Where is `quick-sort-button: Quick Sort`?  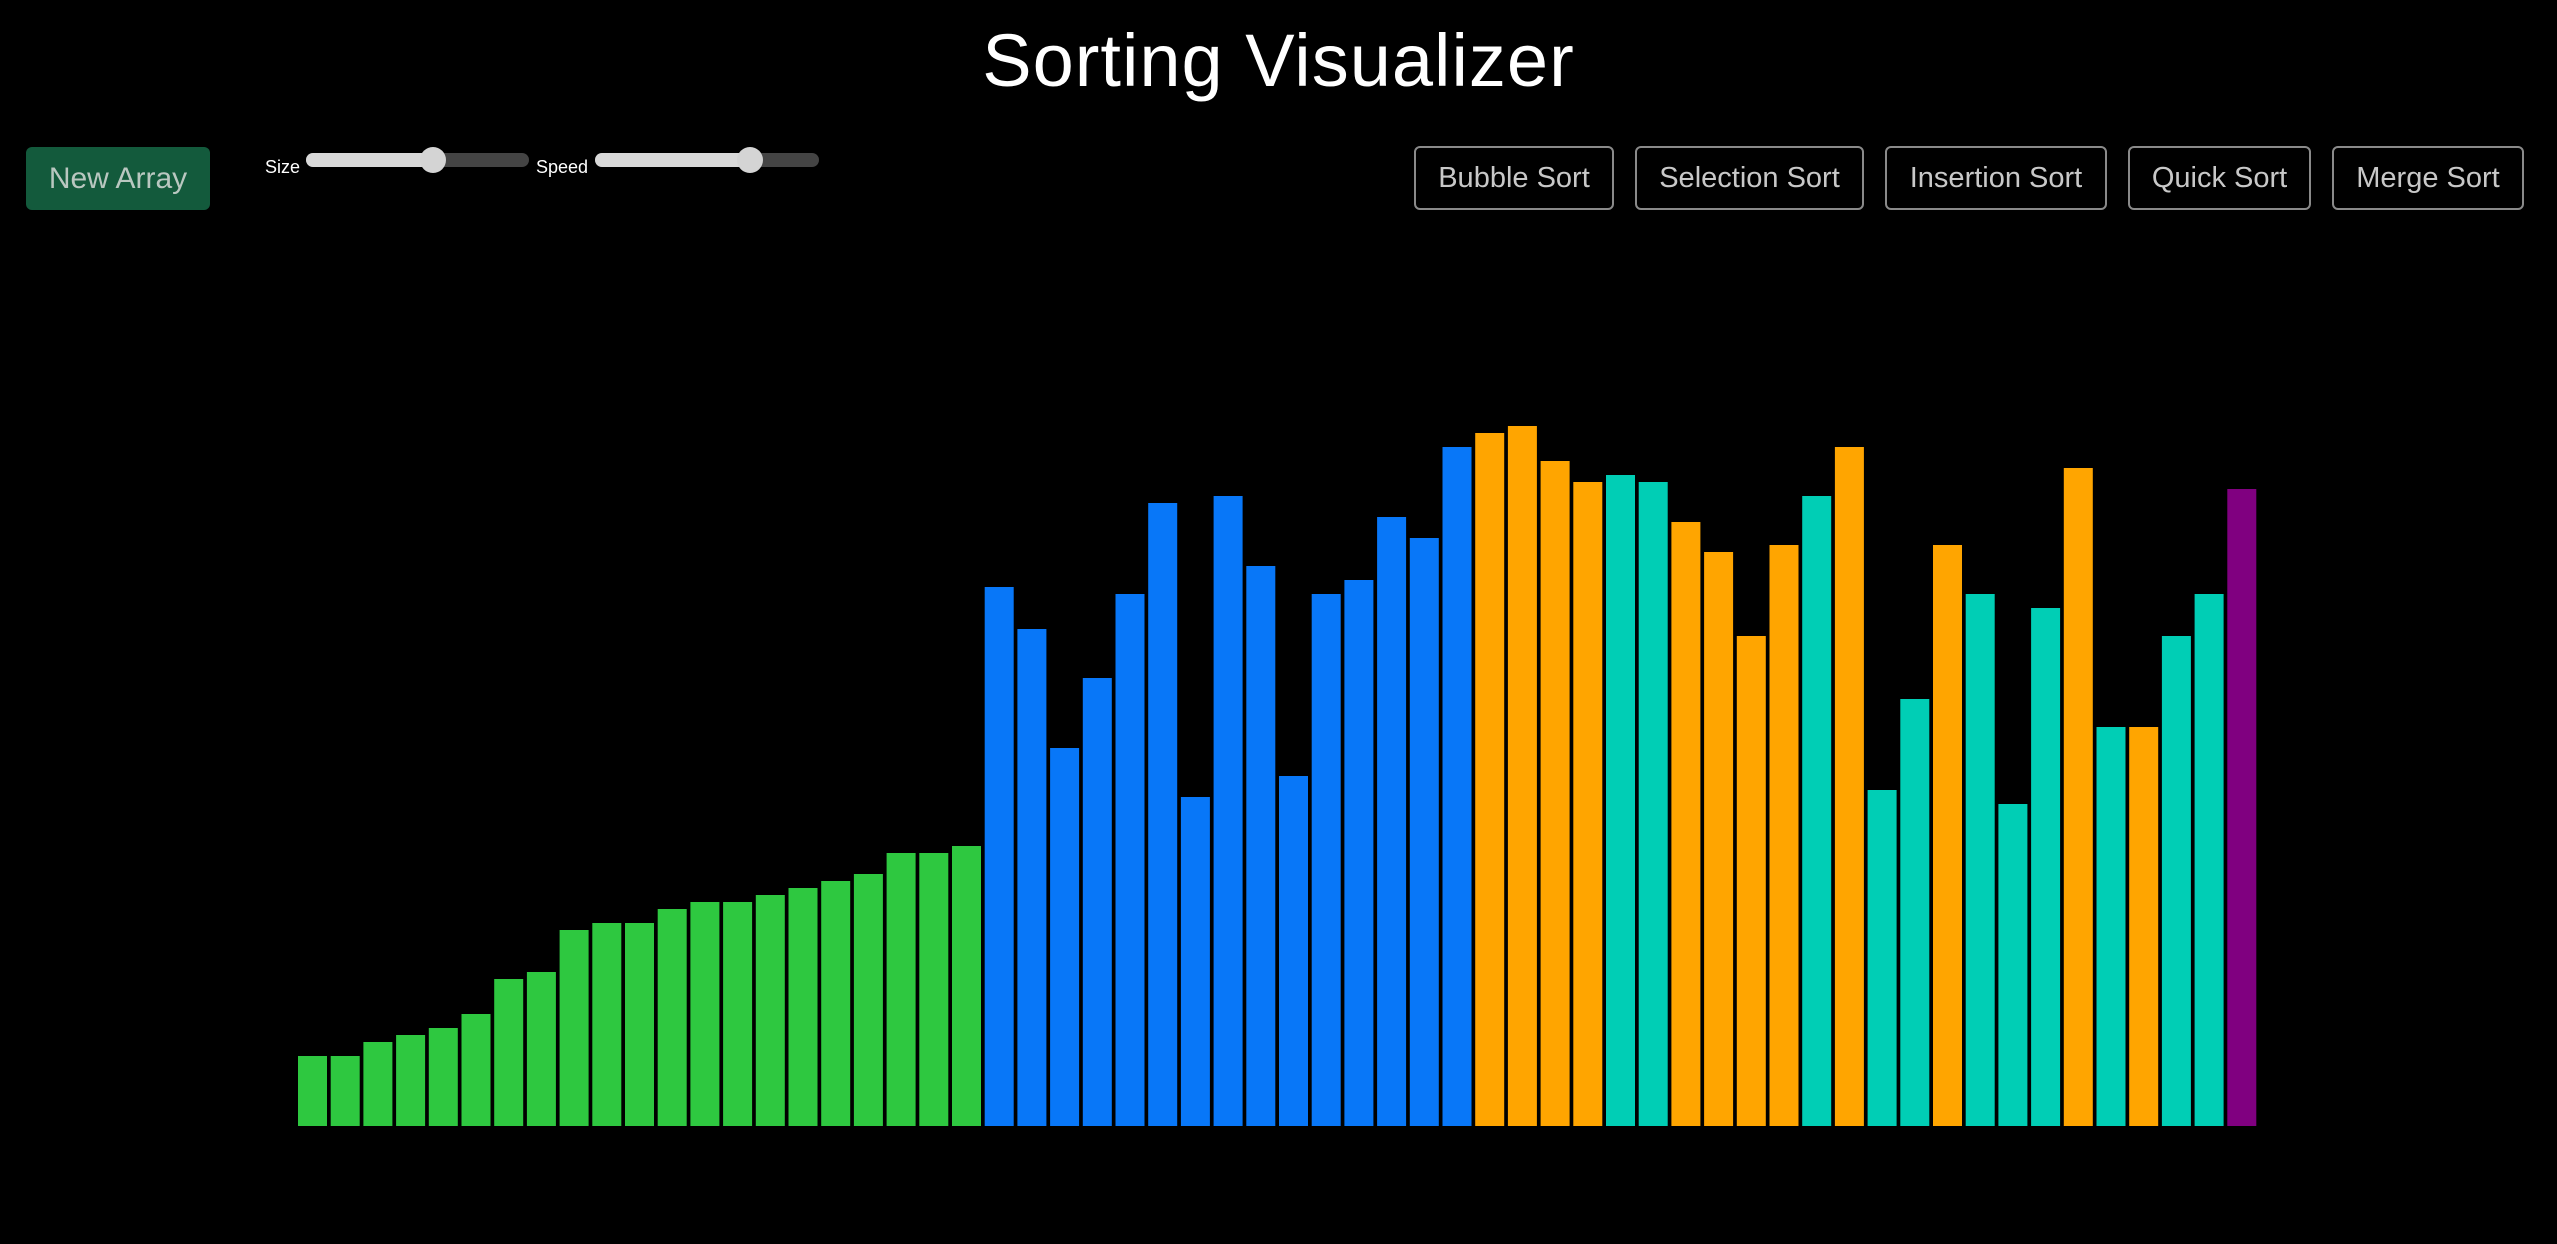
quick-sort-button: Quick Sort is located at coordinates (2219, 178).